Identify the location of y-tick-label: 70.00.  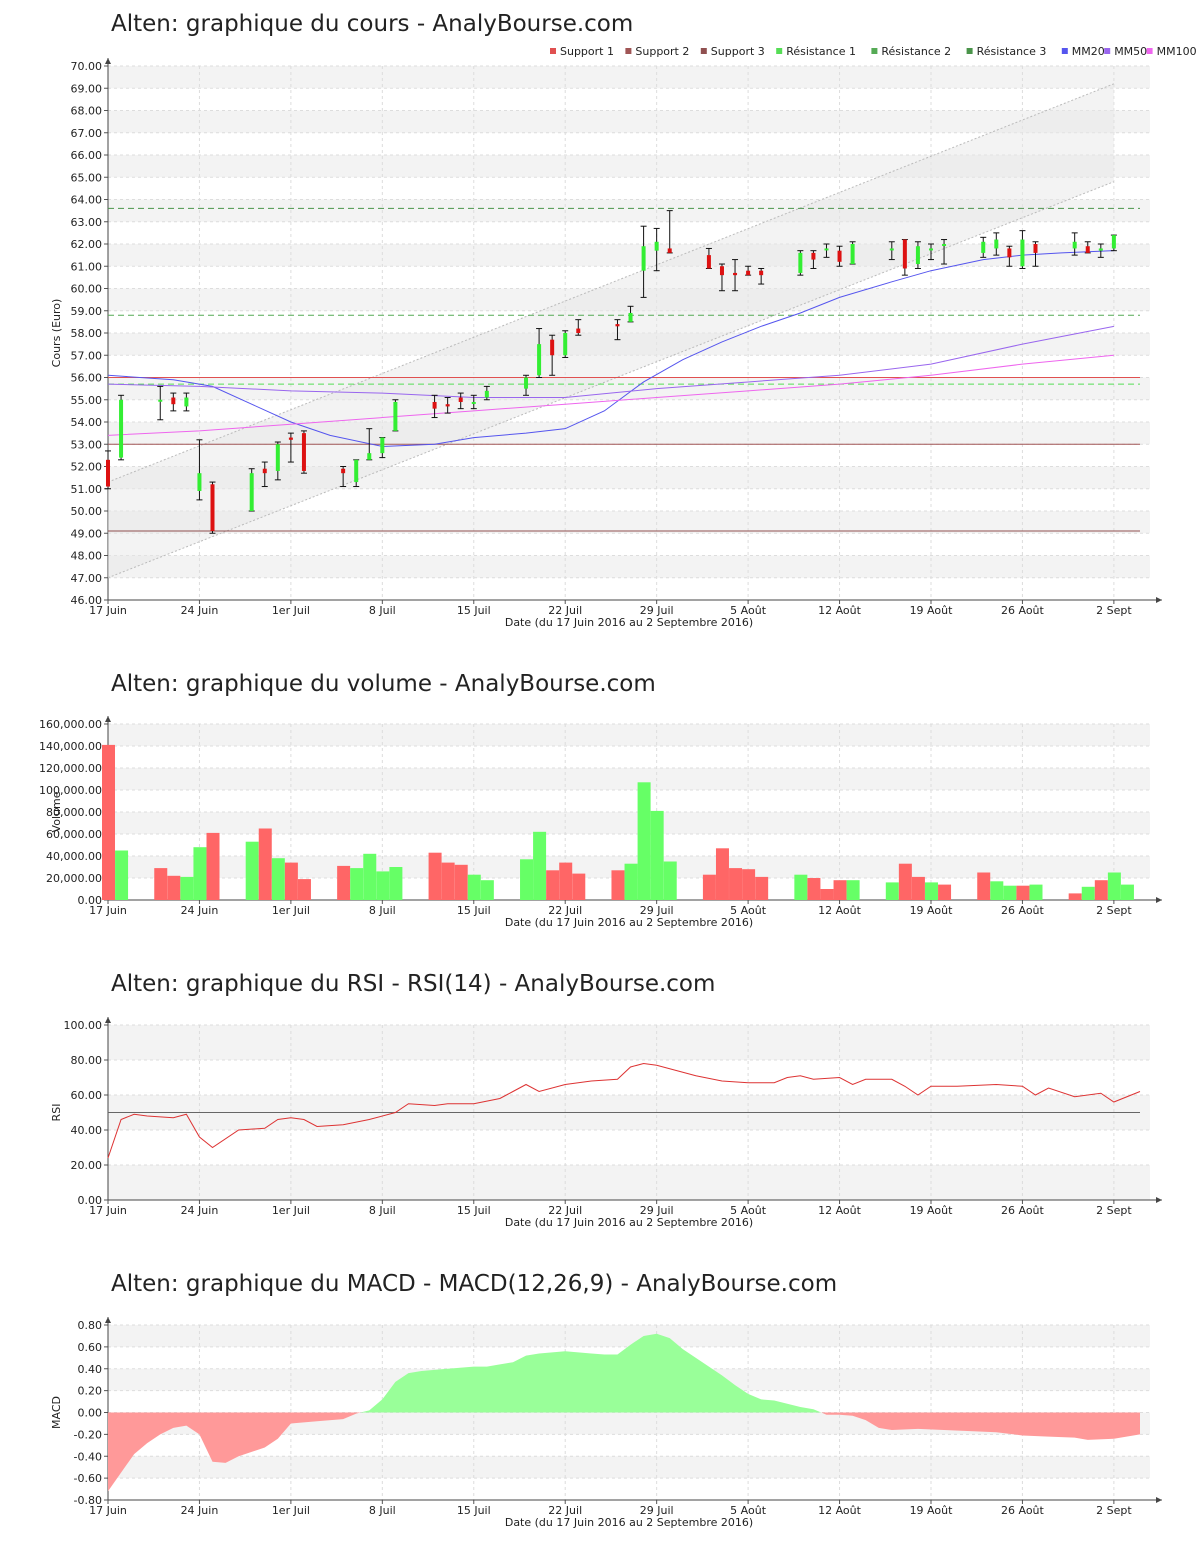
(87, 66).